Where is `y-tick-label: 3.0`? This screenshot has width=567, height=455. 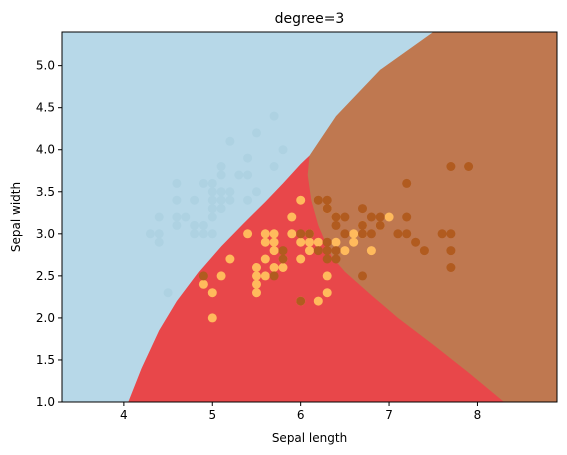 y-tick-label: 3.0 is located at coordinates (45, 234).